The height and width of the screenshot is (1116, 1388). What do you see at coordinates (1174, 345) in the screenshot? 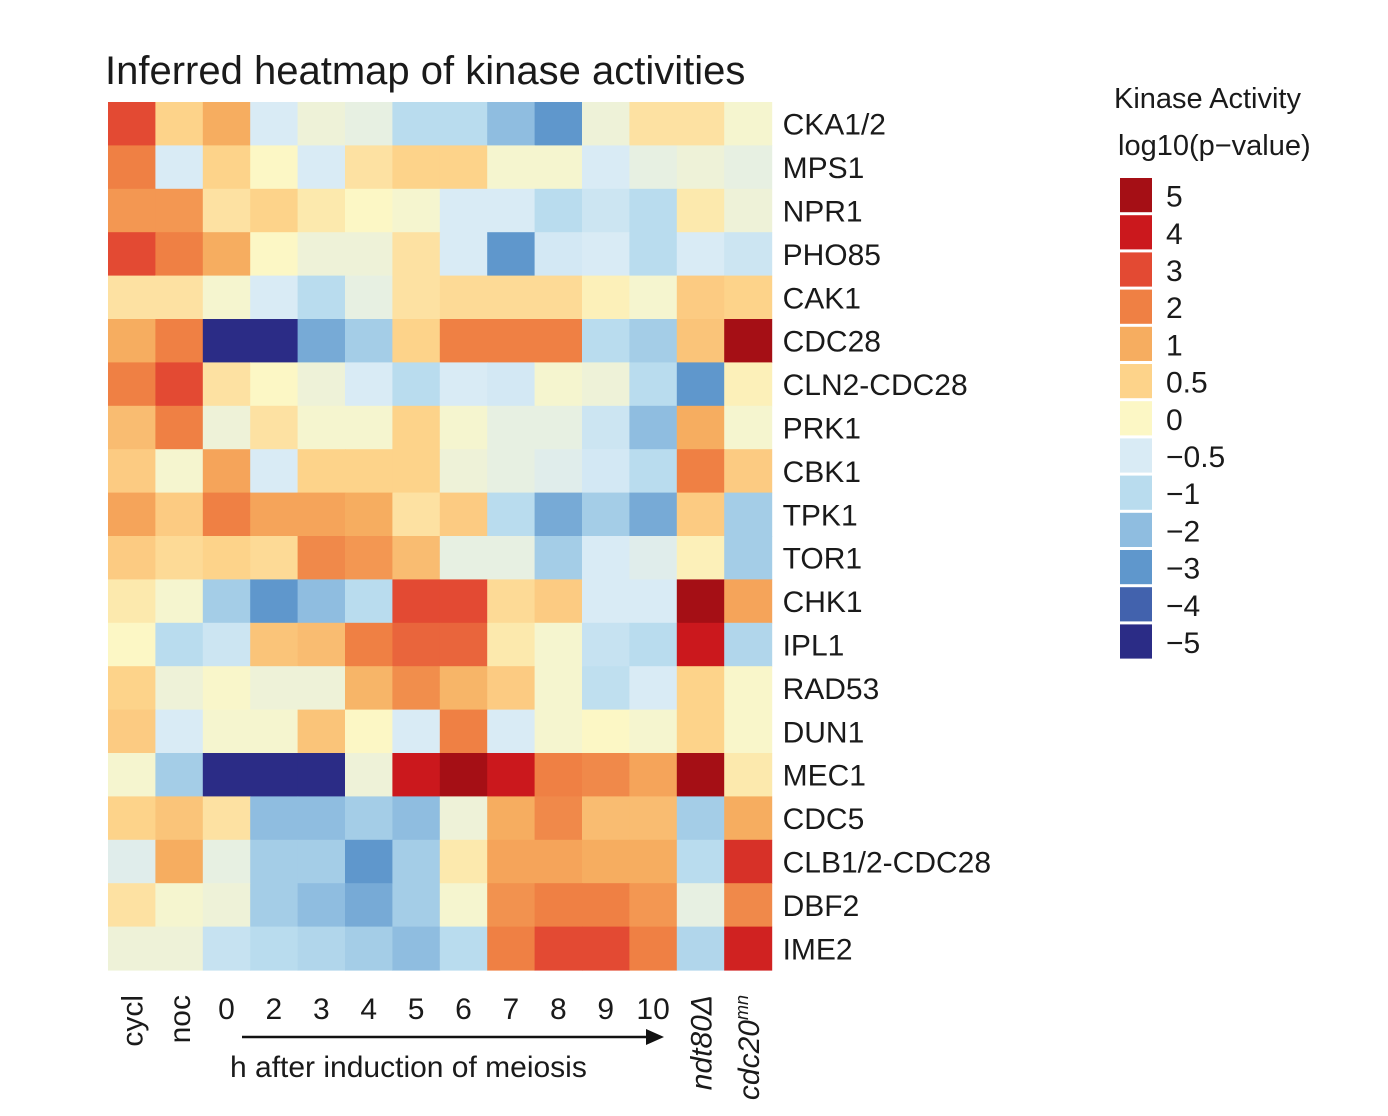
I see `legend-label: 1` at bounding box center [1174, 345].